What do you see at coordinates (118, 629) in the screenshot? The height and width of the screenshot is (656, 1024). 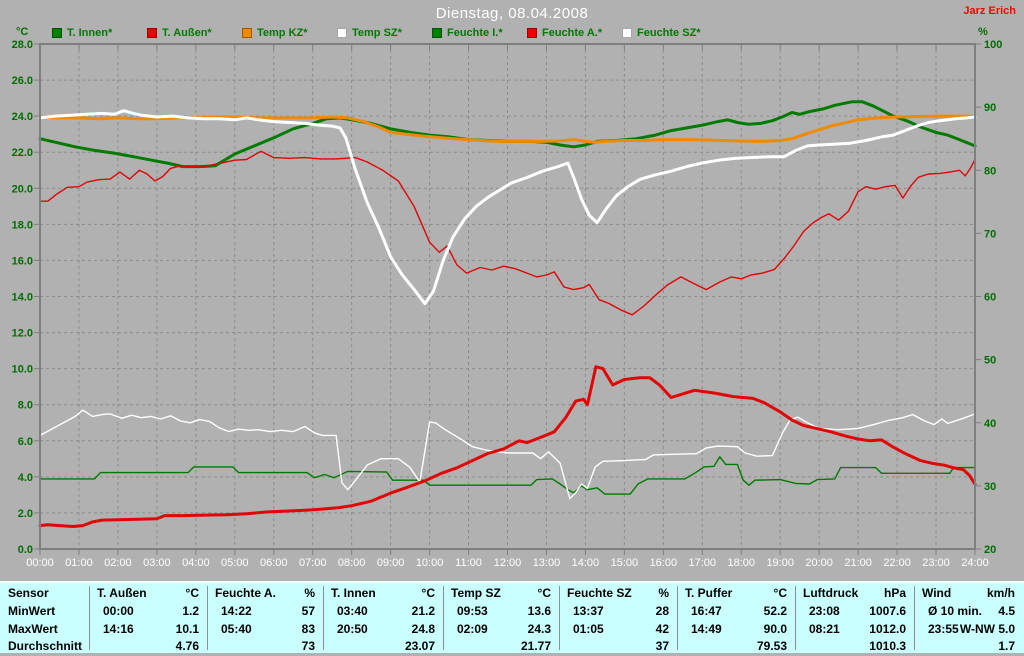 I see `table-max-time-t-au-en: 14:16` at bounding box center [118, 629].